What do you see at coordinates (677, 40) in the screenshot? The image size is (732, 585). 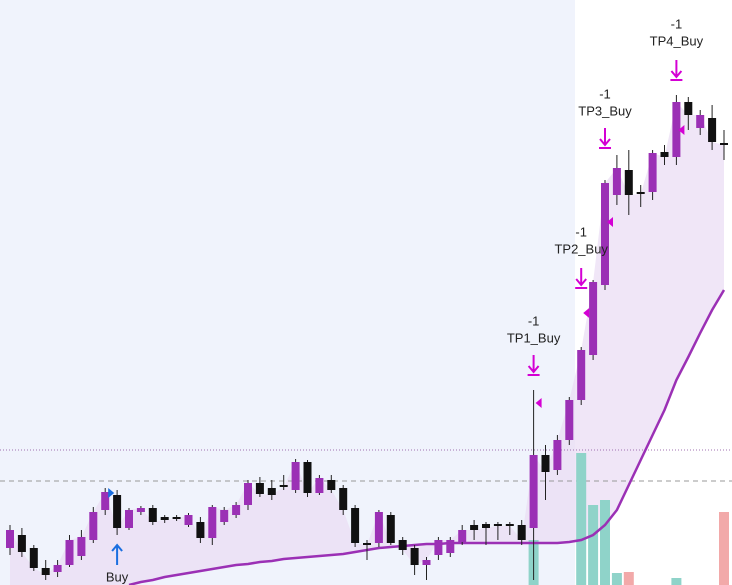 I see `signal-label: TP4_Buy` at bounding box center [677, 40].